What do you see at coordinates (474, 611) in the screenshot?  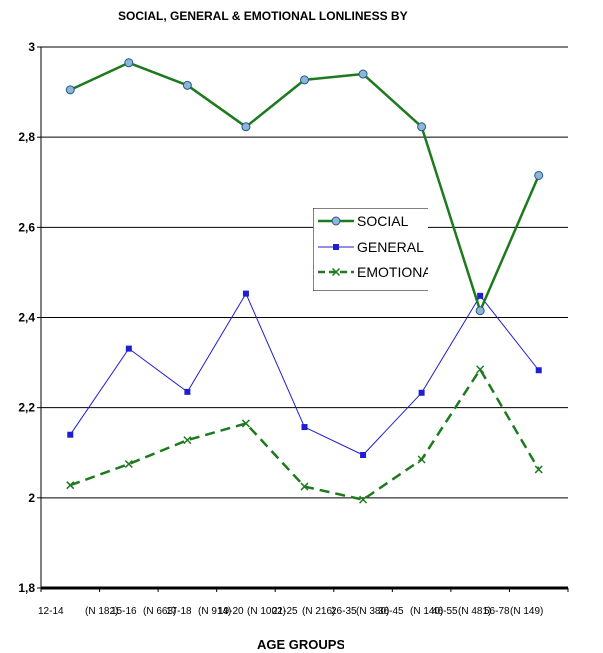 I see `x-tick-label: (N 481)` at bounding box center [474, 611].